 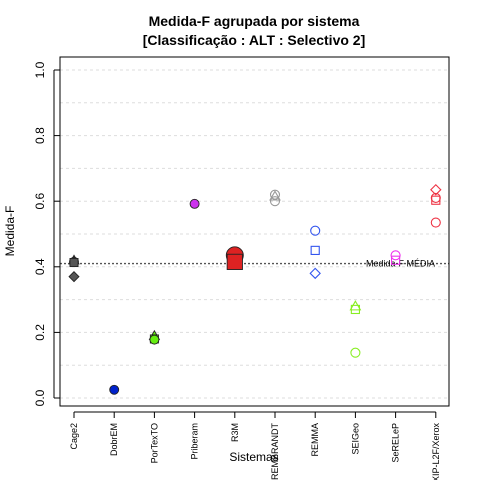 I want to click on x-tick-label: REMBRANDT, so click(x=275, y=451).